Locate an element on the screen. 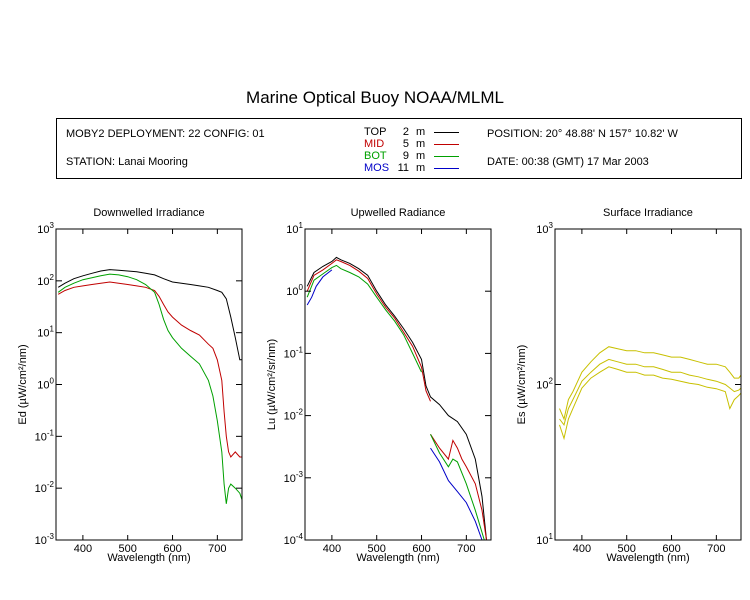  position-text: POSITION: 20° 48.88' N 157° 10.82' W is located at coordinates (582, 134).